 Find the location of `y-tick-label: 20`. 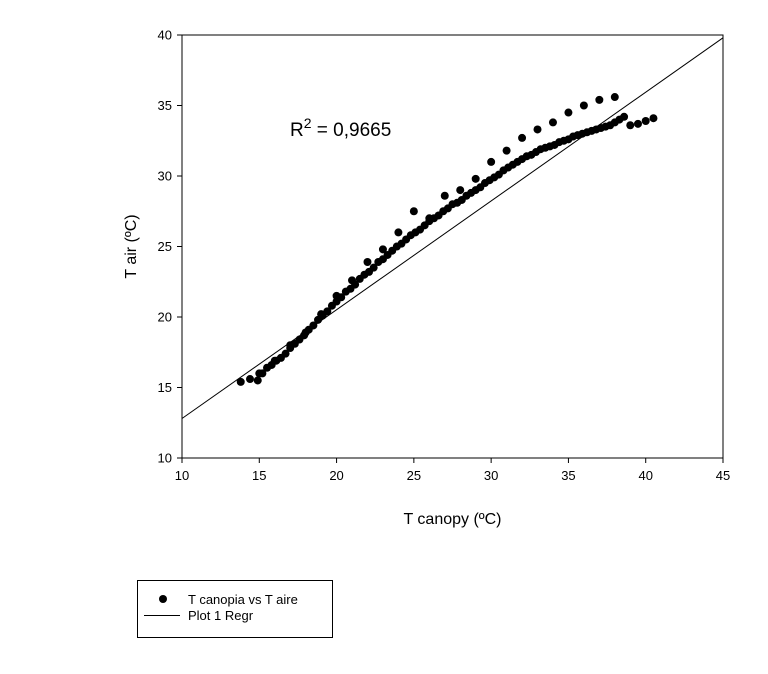

y-tick-label: 20 is located at coordinates (165, 317).